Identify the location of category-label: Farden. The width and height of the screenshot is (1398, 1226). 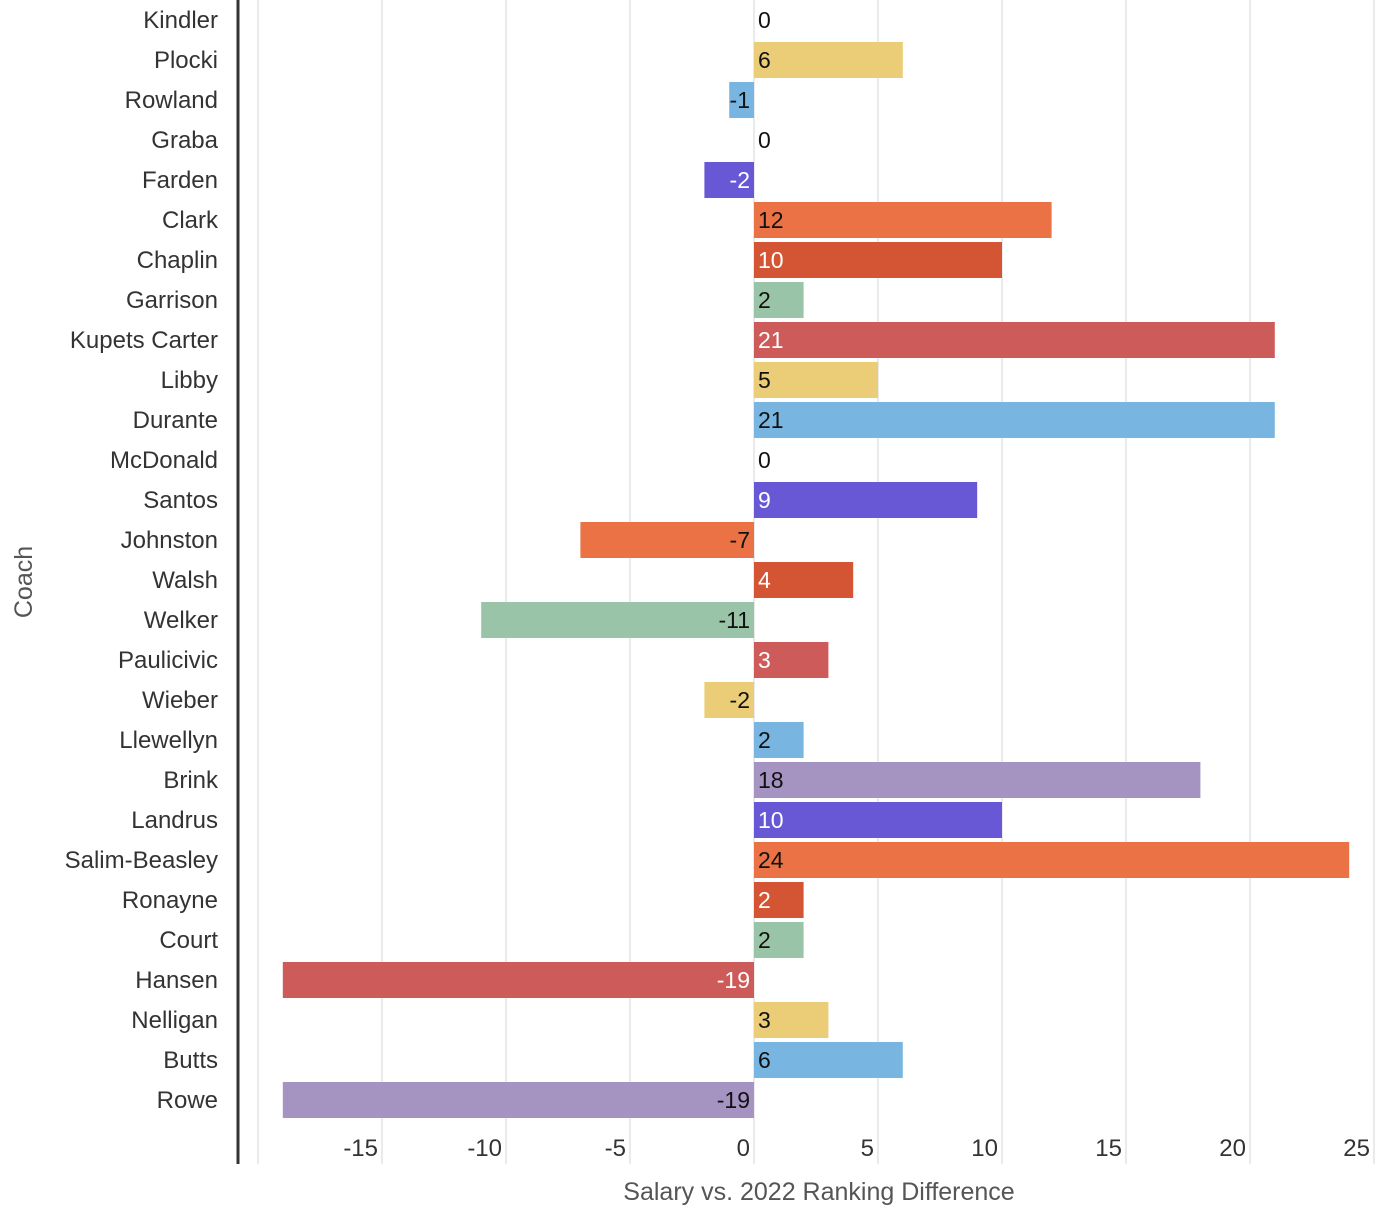
(180, 180).